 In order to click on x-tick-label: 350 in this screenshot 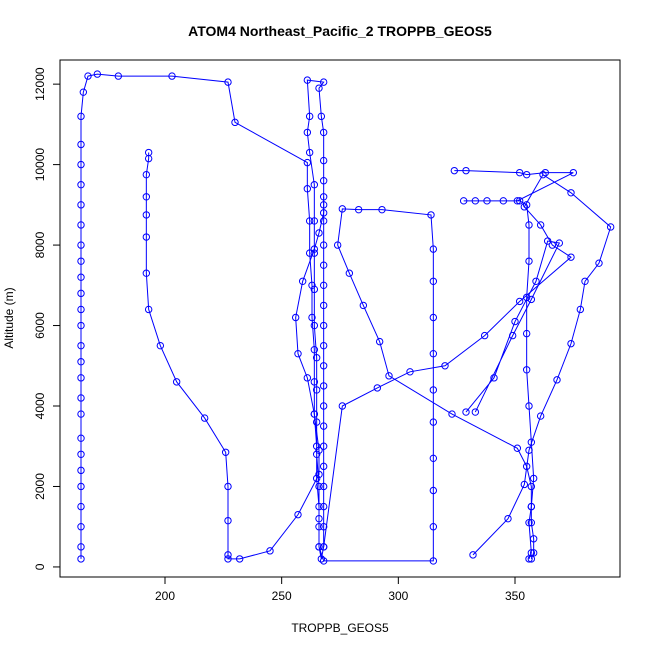, I will do `click(515, 596)`.